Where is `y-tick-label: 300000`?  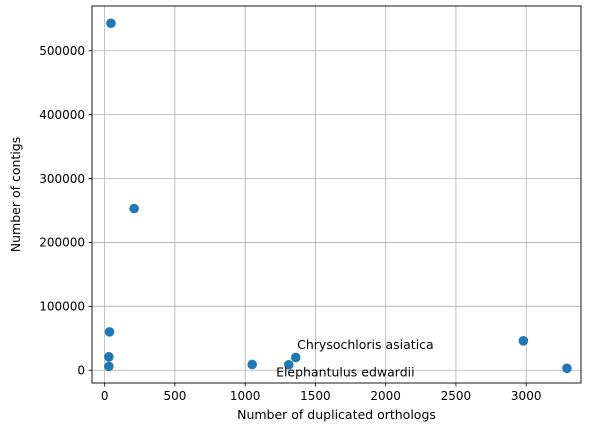
y-tick-label: 300000 is located at coordinates (62, 179).